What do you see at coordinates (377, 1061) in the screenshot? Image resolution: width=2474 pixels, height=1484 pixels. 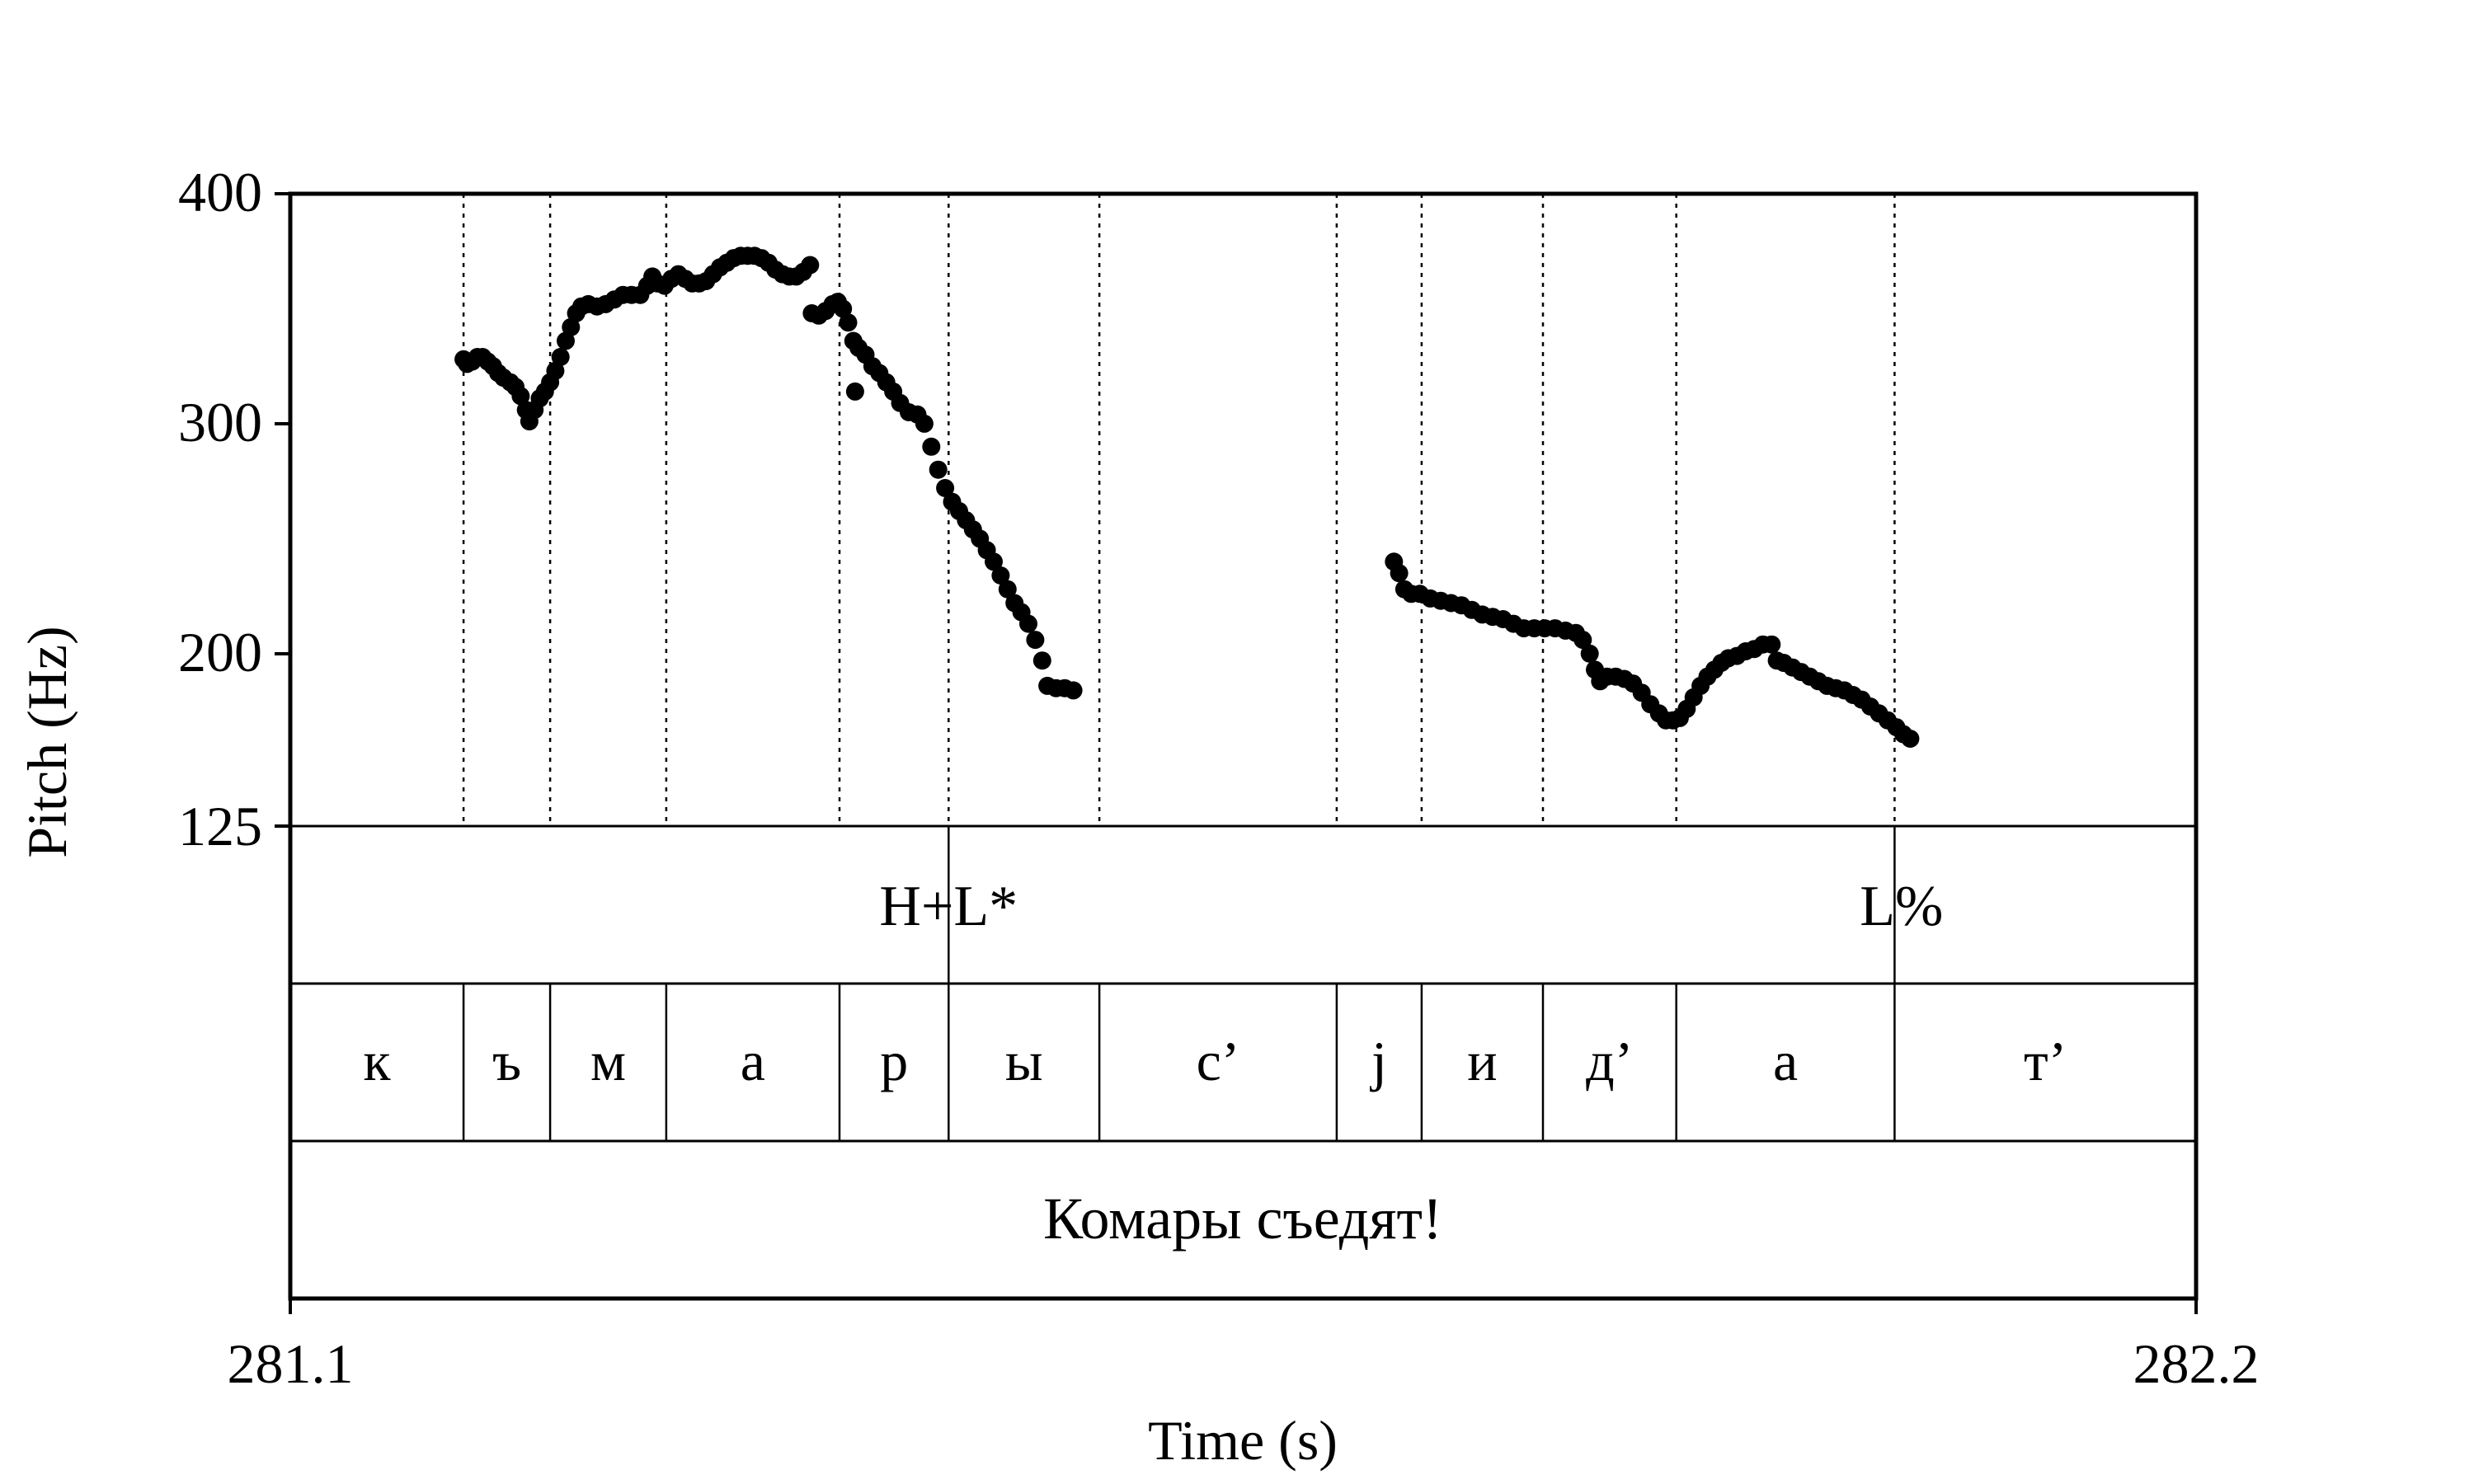 I see `segment-label: к` at bounding box center [377, 1061].